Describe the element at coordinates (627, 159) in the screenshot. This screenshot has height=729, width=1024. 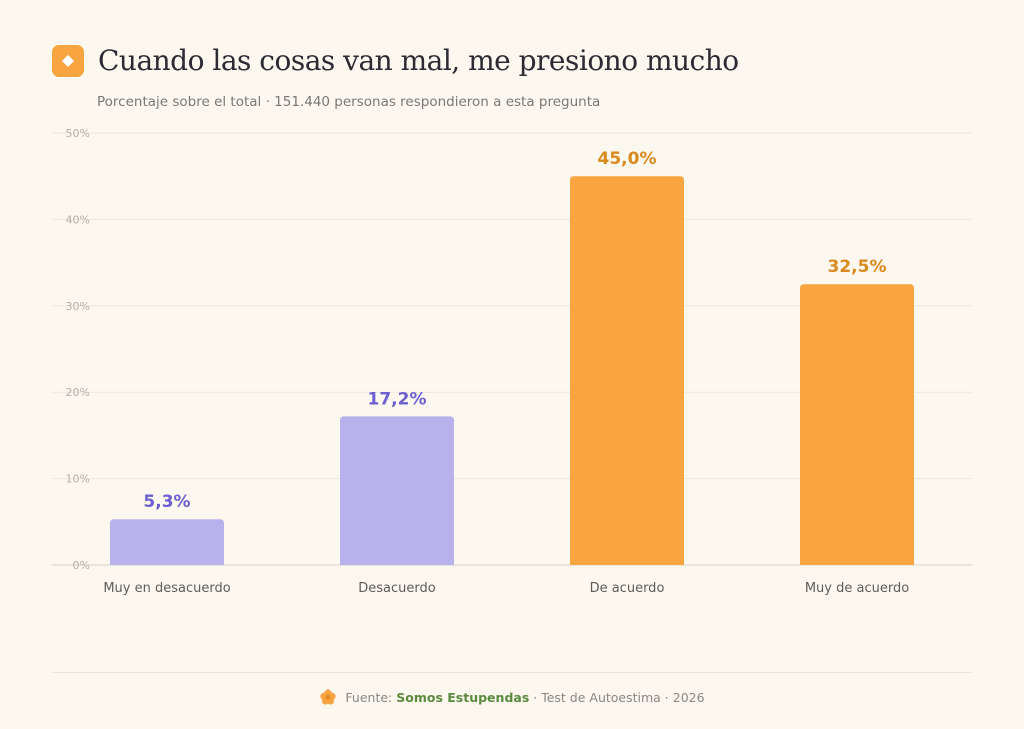
I see `bar-value-label: 45,0%` at that location.